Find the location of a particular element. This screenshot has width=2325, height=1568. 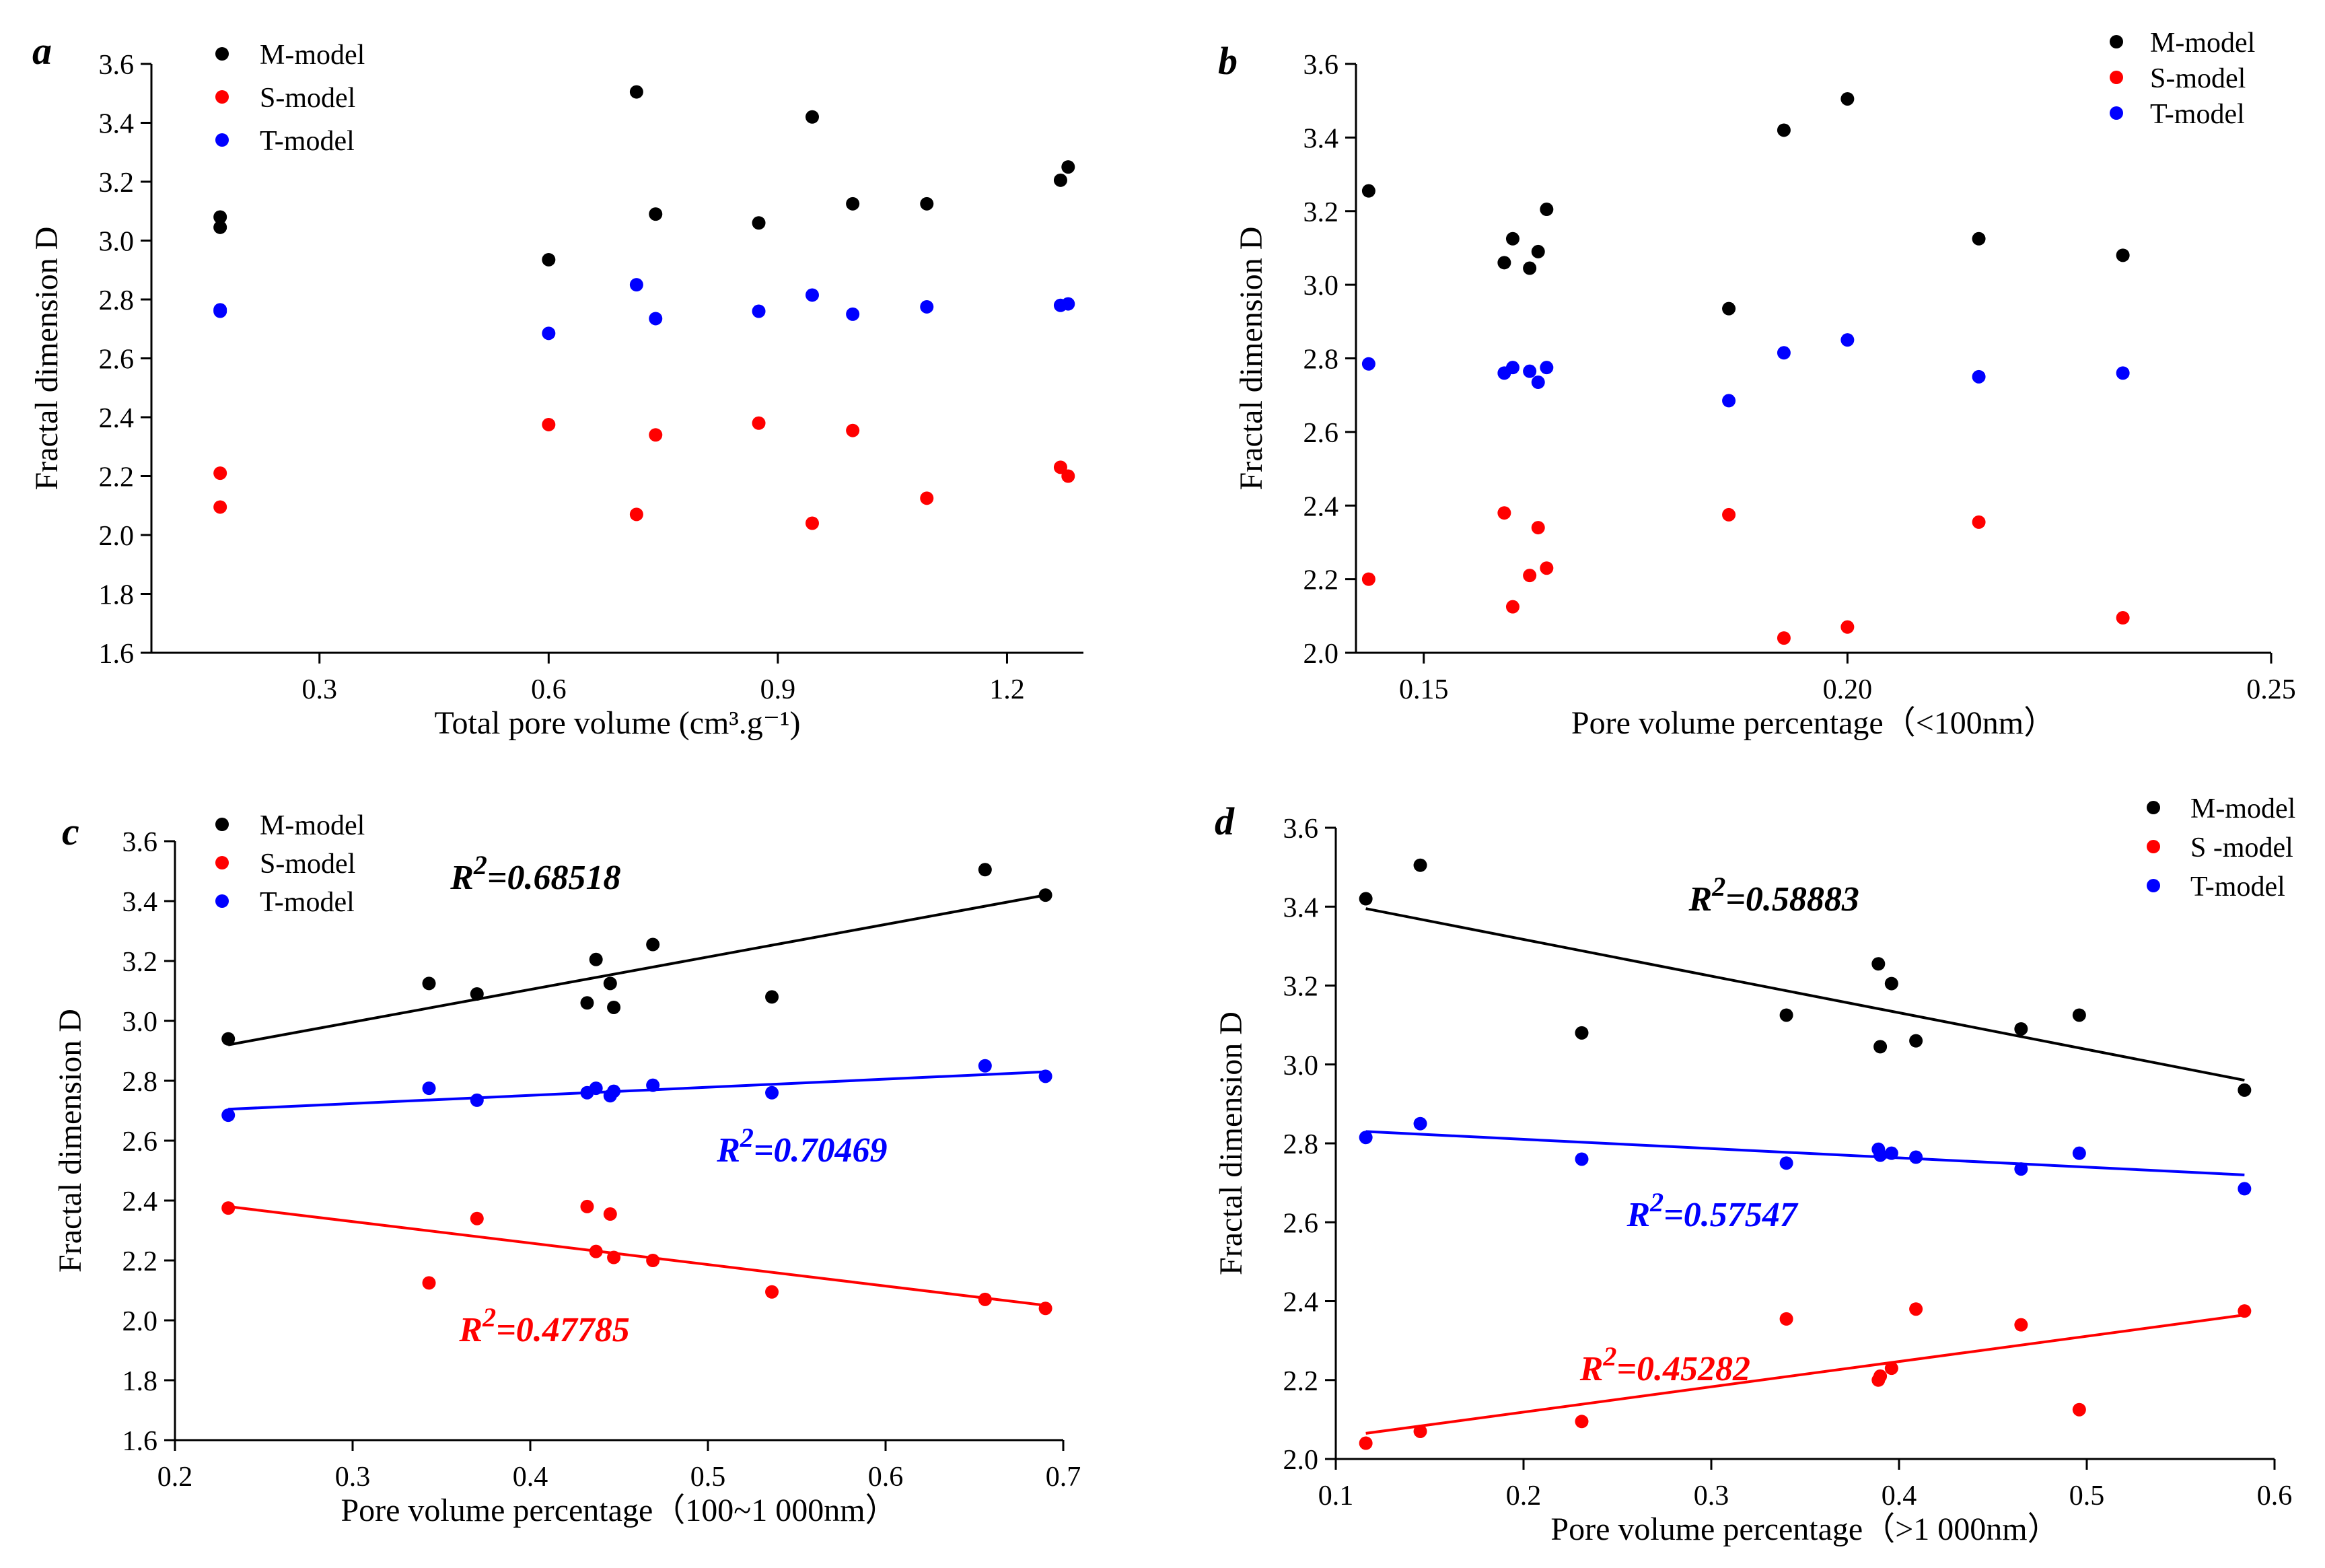

legend-marker-t is located at coordinates (222, 901).